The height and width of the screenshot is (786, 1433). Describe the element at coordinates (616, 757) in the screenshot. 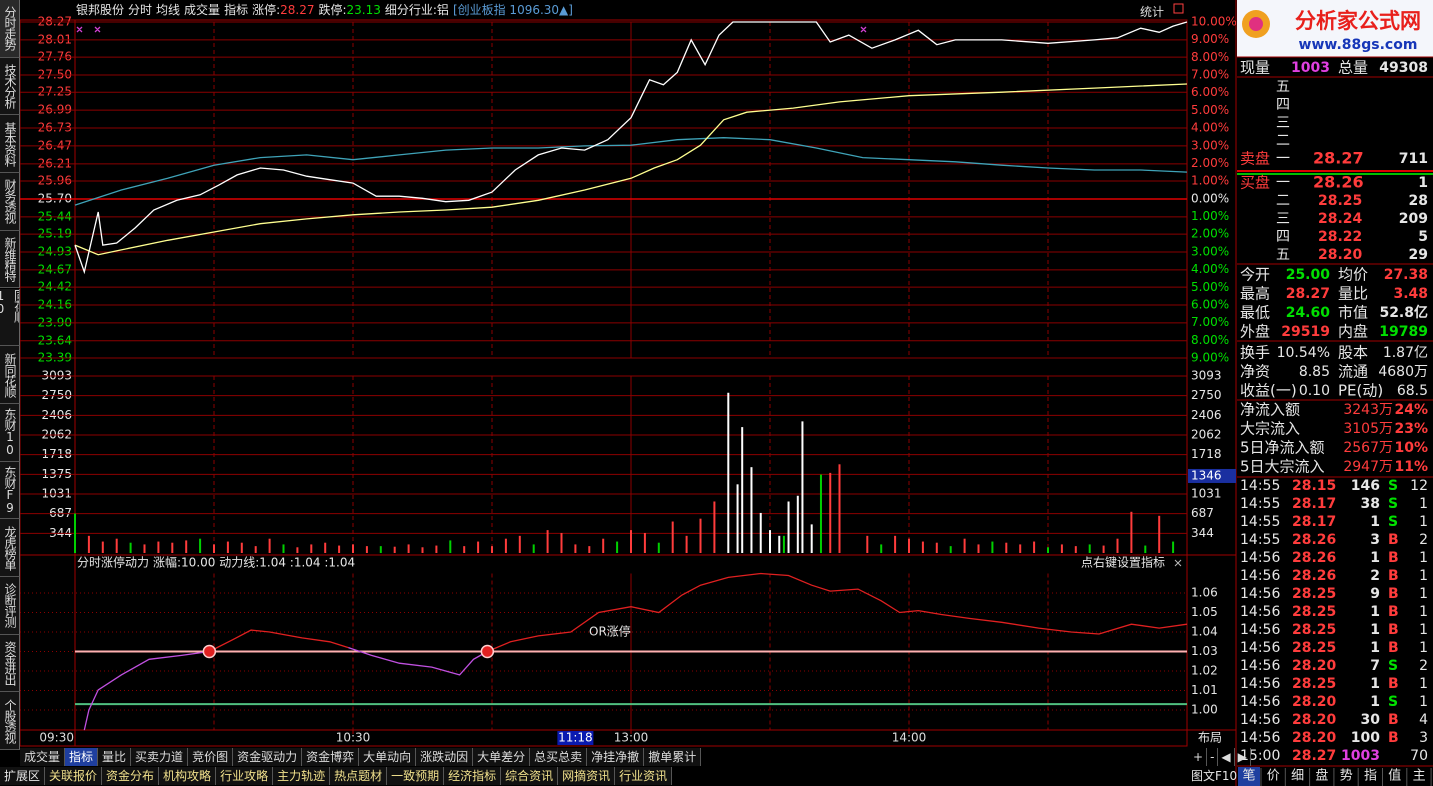

I see `bottom-tab: 净挂净撤` at that location.